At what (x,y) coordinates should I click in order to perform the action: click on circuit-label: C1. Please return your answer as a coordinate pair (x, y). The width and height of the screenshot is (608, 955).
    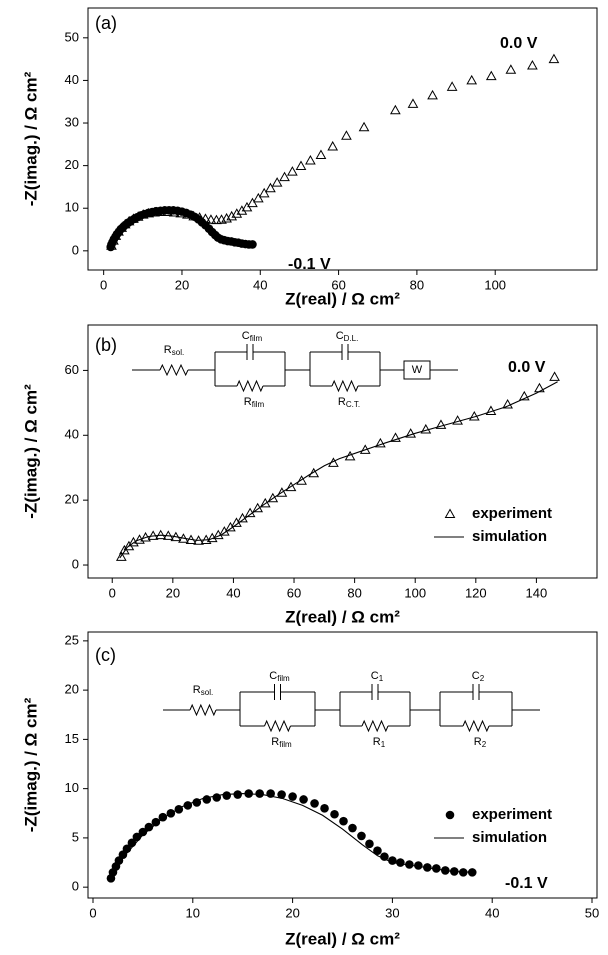
    Looking at the image, I should click on (377, 676).